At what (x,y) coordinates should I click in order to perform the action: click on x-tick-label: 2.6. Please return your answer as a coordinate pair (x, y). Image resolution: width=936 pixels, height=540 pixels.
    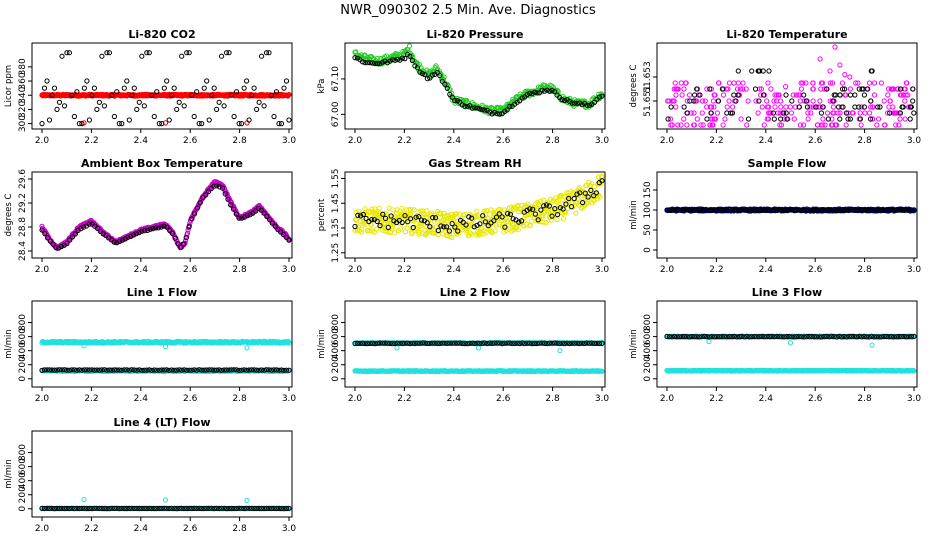
    Looking at the image, I should click on (815, 399).